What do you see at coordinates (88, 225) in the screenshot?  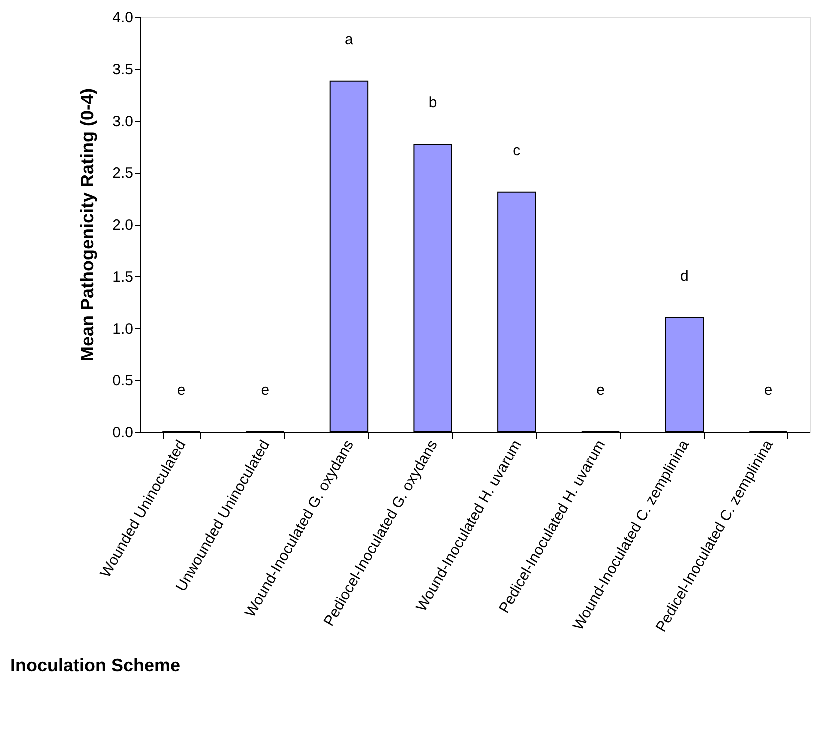 I see `y-axis-title: Mean Pathogenicity Rating (0-4)` at bounding box center [88, 225].